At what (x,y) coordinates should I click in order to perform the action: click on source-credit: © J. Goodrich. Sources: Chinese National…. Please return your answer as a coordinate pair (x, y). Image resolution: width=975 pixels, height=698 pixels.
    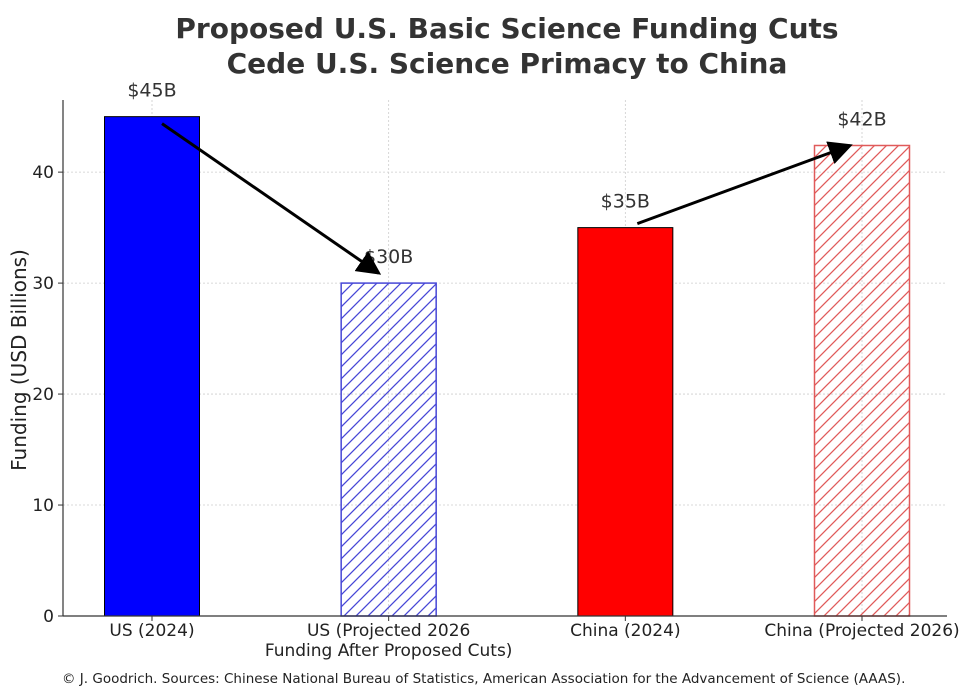
    Looking at the image, I should click on (483, 679).